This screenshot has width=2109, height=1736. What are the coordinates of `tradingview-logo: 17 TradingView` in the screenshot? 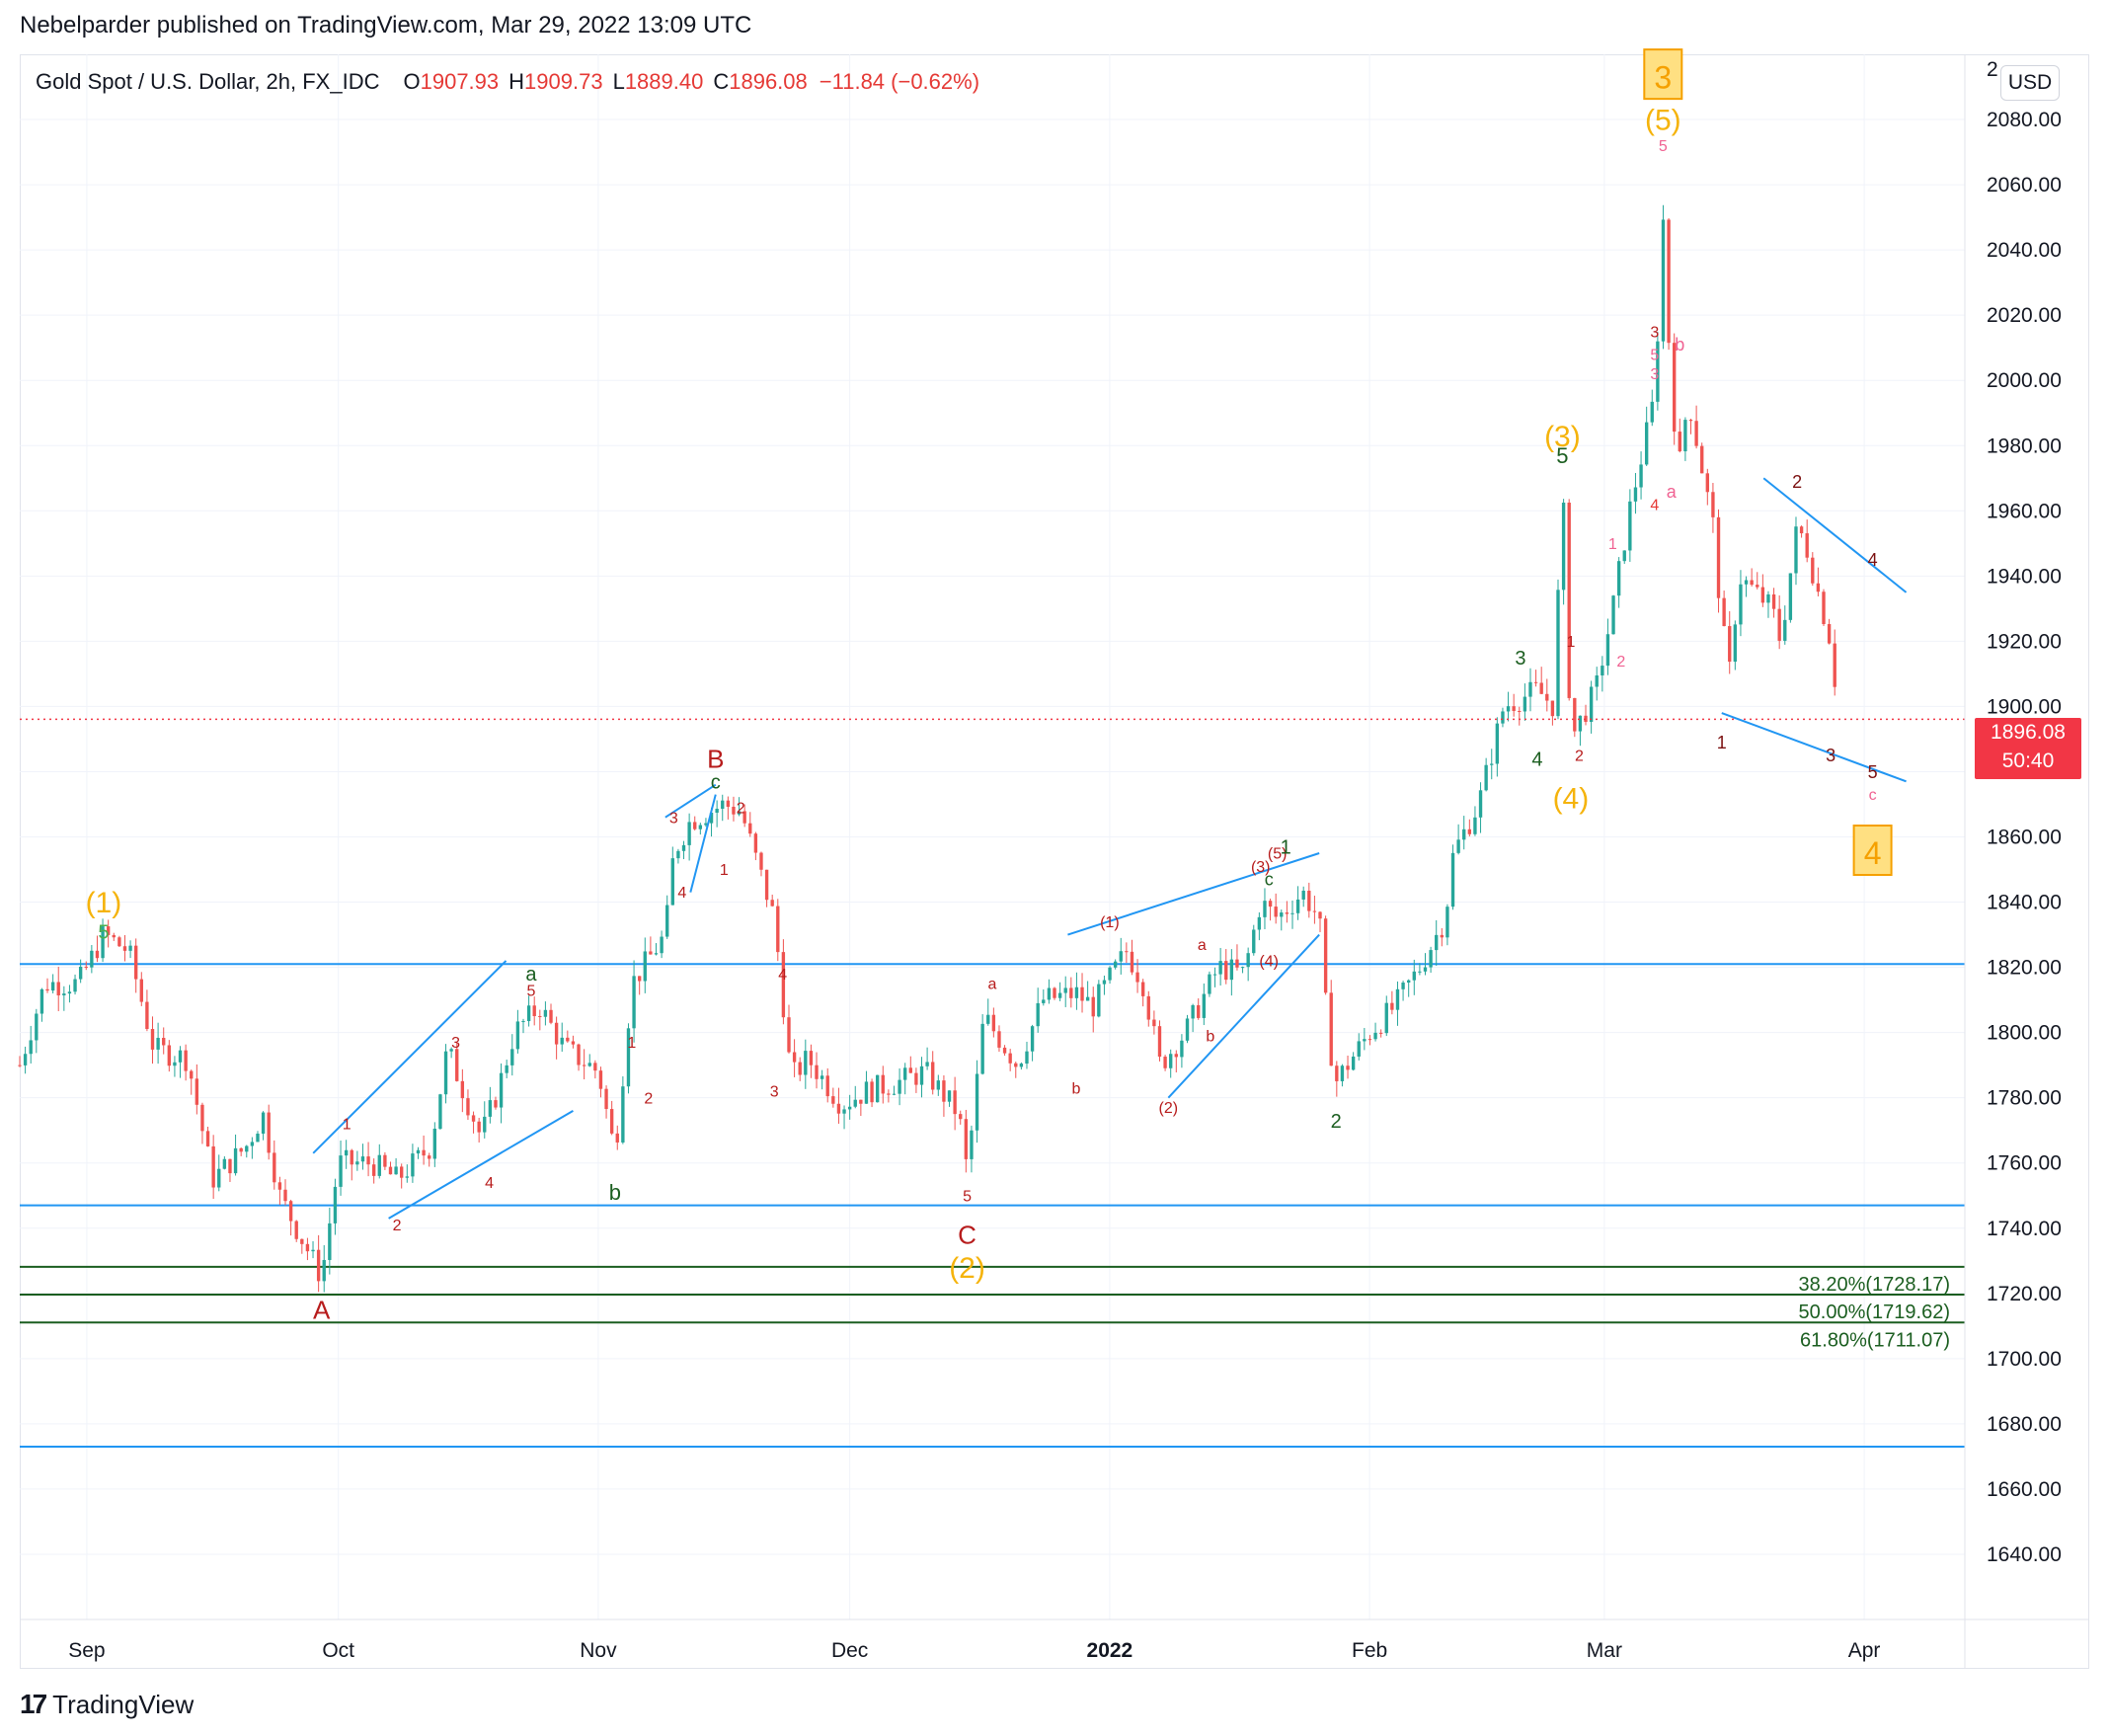 It's located at (107, 1705).